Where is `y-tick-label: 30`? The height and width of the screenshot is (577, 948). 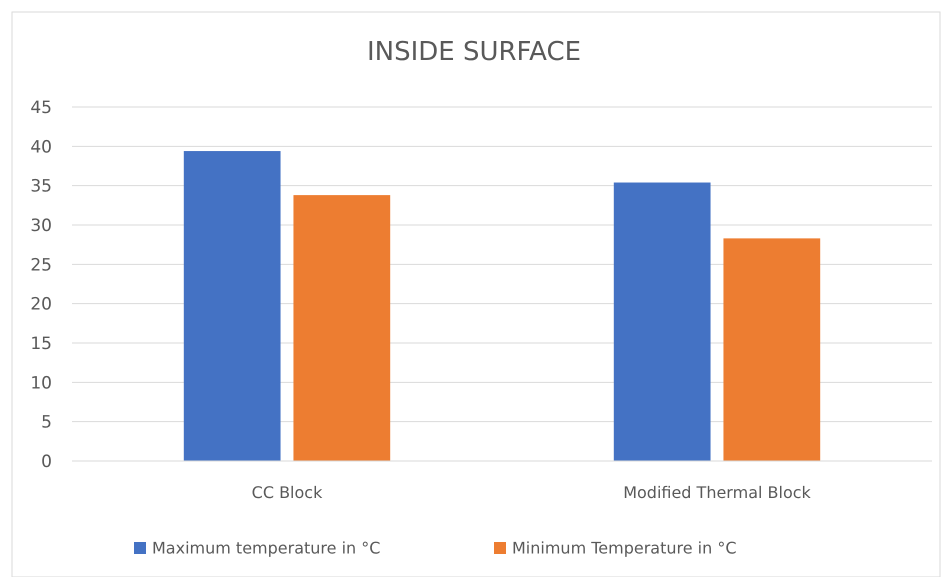
y-tick-label: 30 is located at coordinates (41, 226).